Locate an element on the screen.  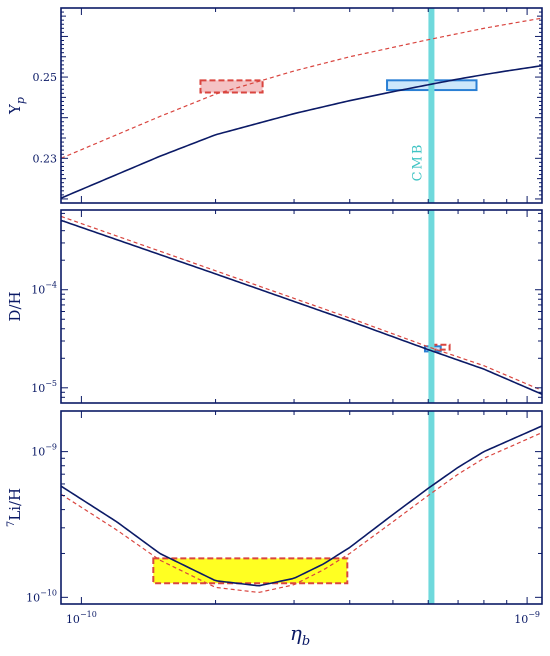
y-tick-label-exp: −9 is located at coordinates (51, 447).